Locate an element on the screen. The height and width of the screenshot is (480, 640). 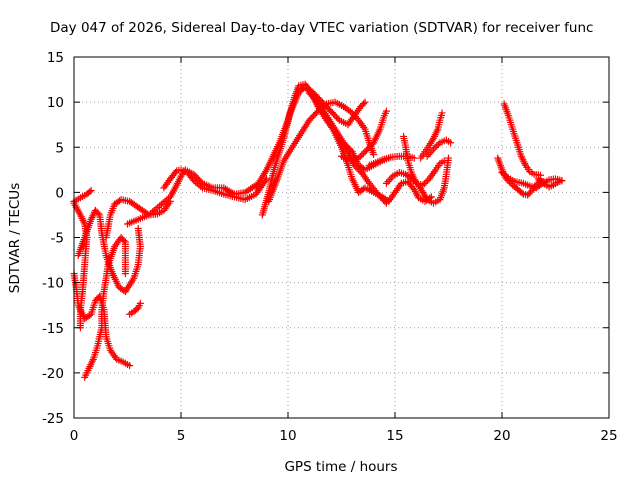
x-axis-label: GPS time / hours is located at coordinates (340, 467).